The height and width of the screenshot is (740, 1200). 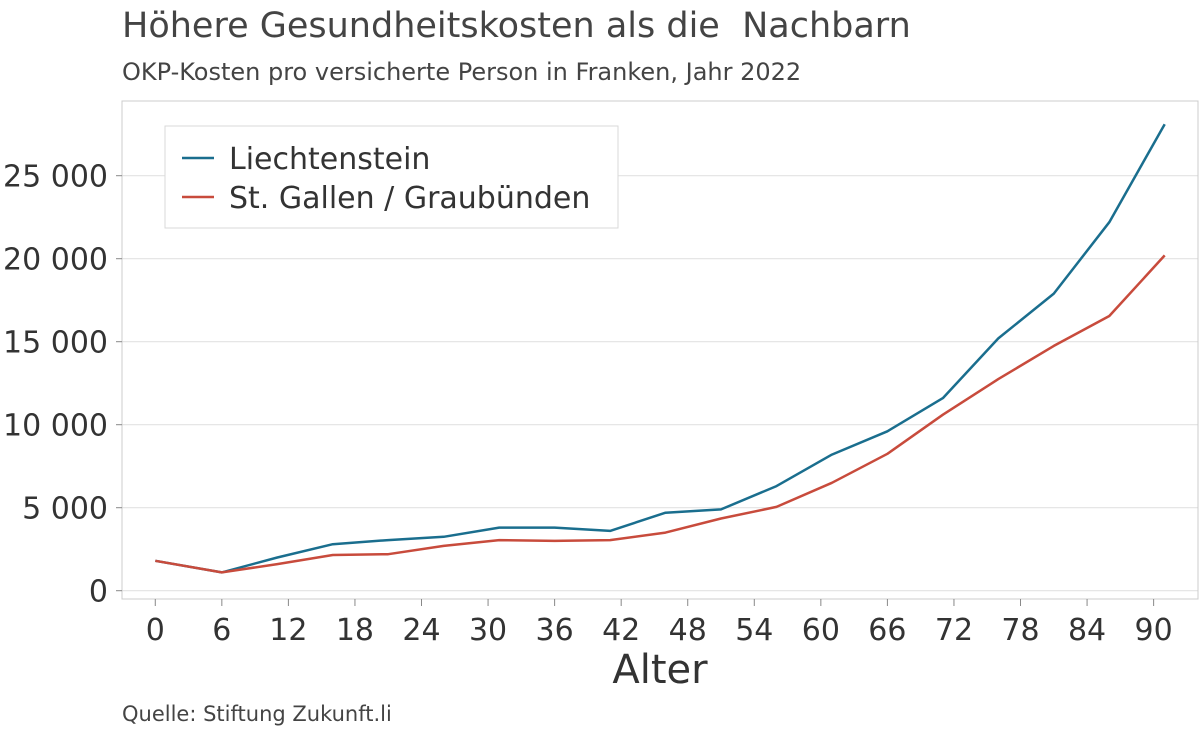 What do you see at coordinates (355, 630) in the screenshot?
I see `x-tick-label: 18` at bounding box center [355, 630].